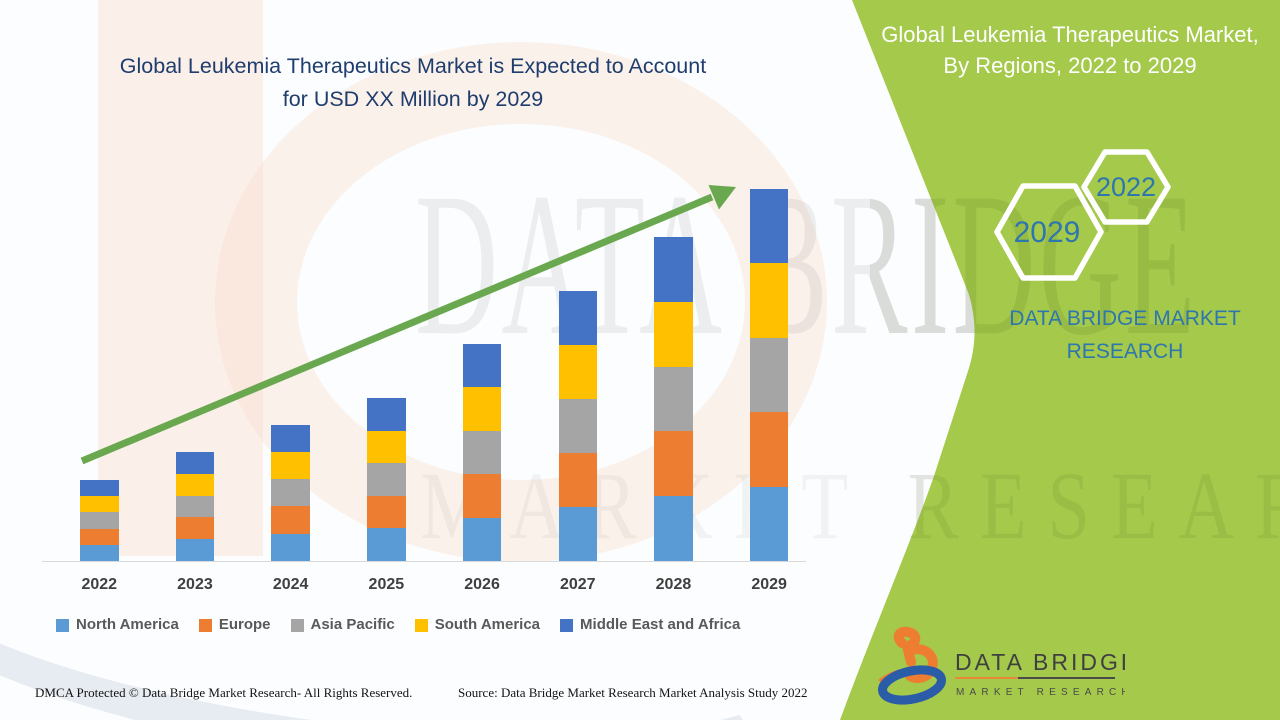  What do you see at coordinates (1070, 34) in the screenshot?
I see `panel-heading-line1: Global Leukemia Therapeutics Market,` at bounding box center [1070, 34].